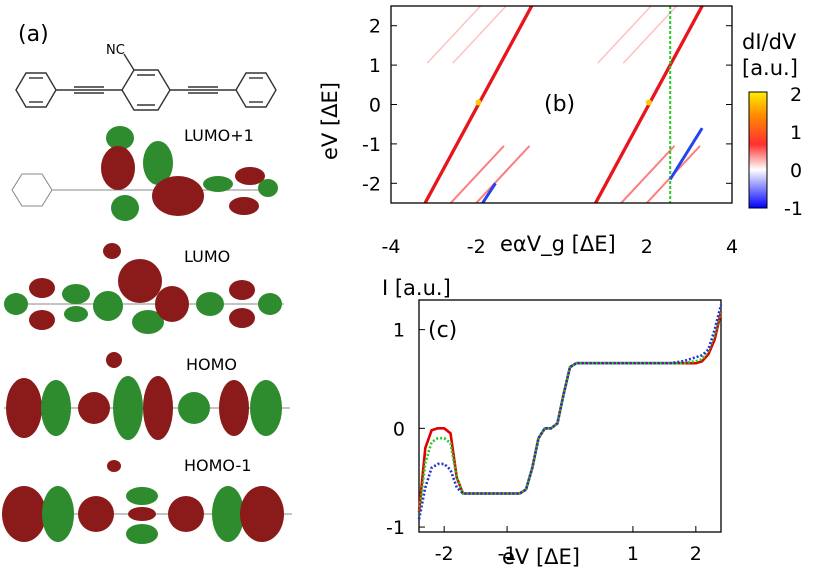 Image resolution: width=814 pixels, height=581 pixels. Describe the element at coordinates (796, 133) in the screenshot. I see `colorbar-tick: 1` at that location.